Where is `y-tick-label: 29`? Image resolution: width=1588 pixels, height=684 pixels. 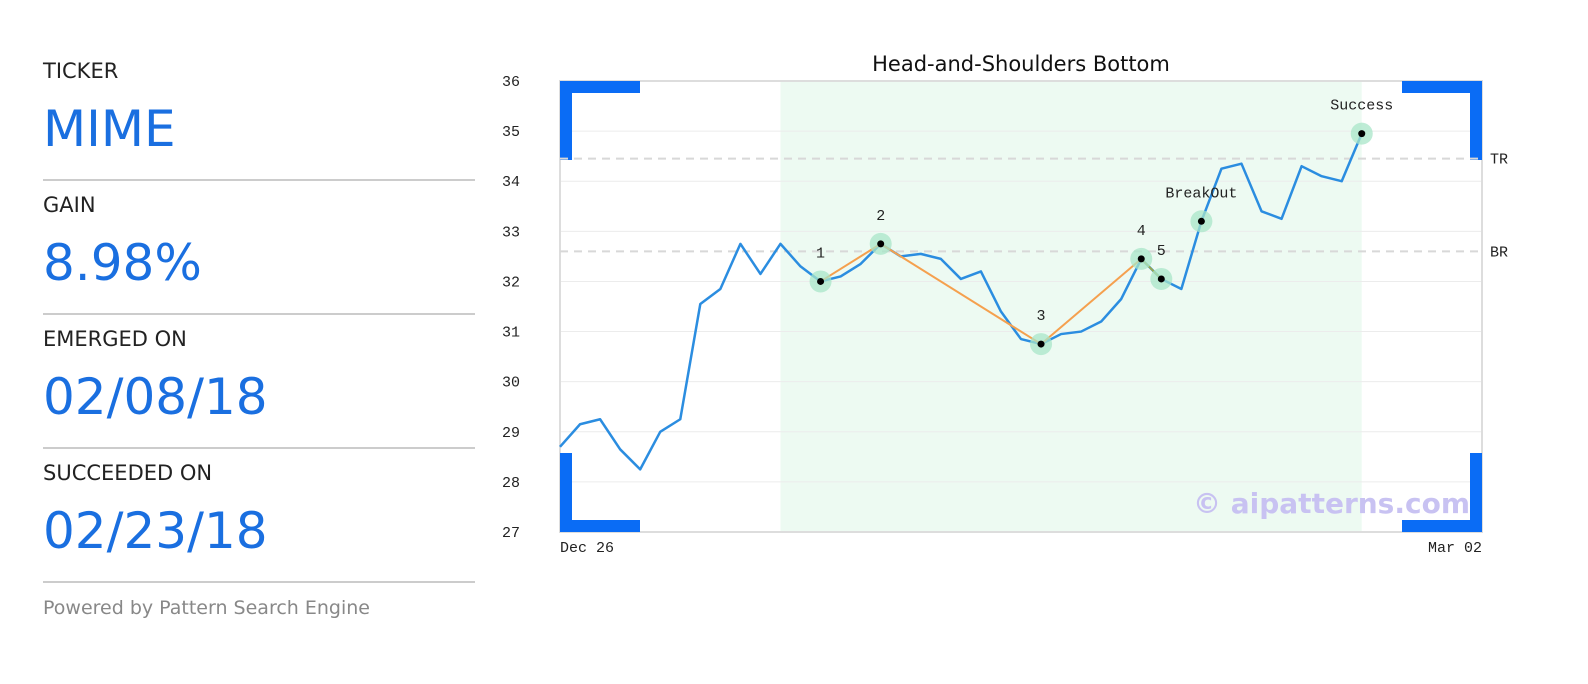 y-tick-label: 29 is located at coordinates (511, 433).